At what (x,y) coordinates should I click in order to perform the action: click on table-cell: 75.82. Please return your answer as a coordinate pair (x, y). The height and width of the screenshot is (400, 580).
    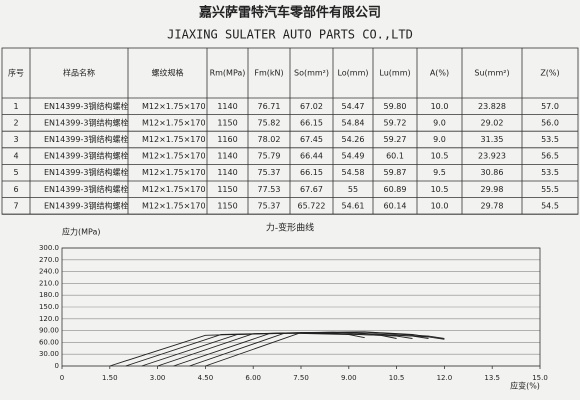
    Looking at the image, I should click on (269, 122).